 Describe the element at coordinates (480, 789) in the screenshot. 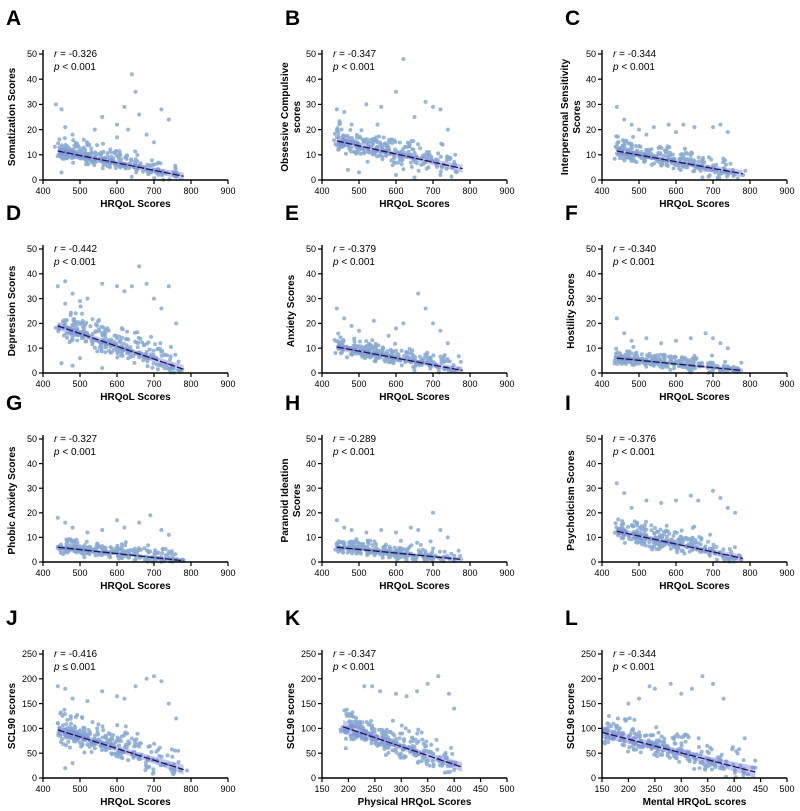

I see `x-tick-label: 450` at that location.